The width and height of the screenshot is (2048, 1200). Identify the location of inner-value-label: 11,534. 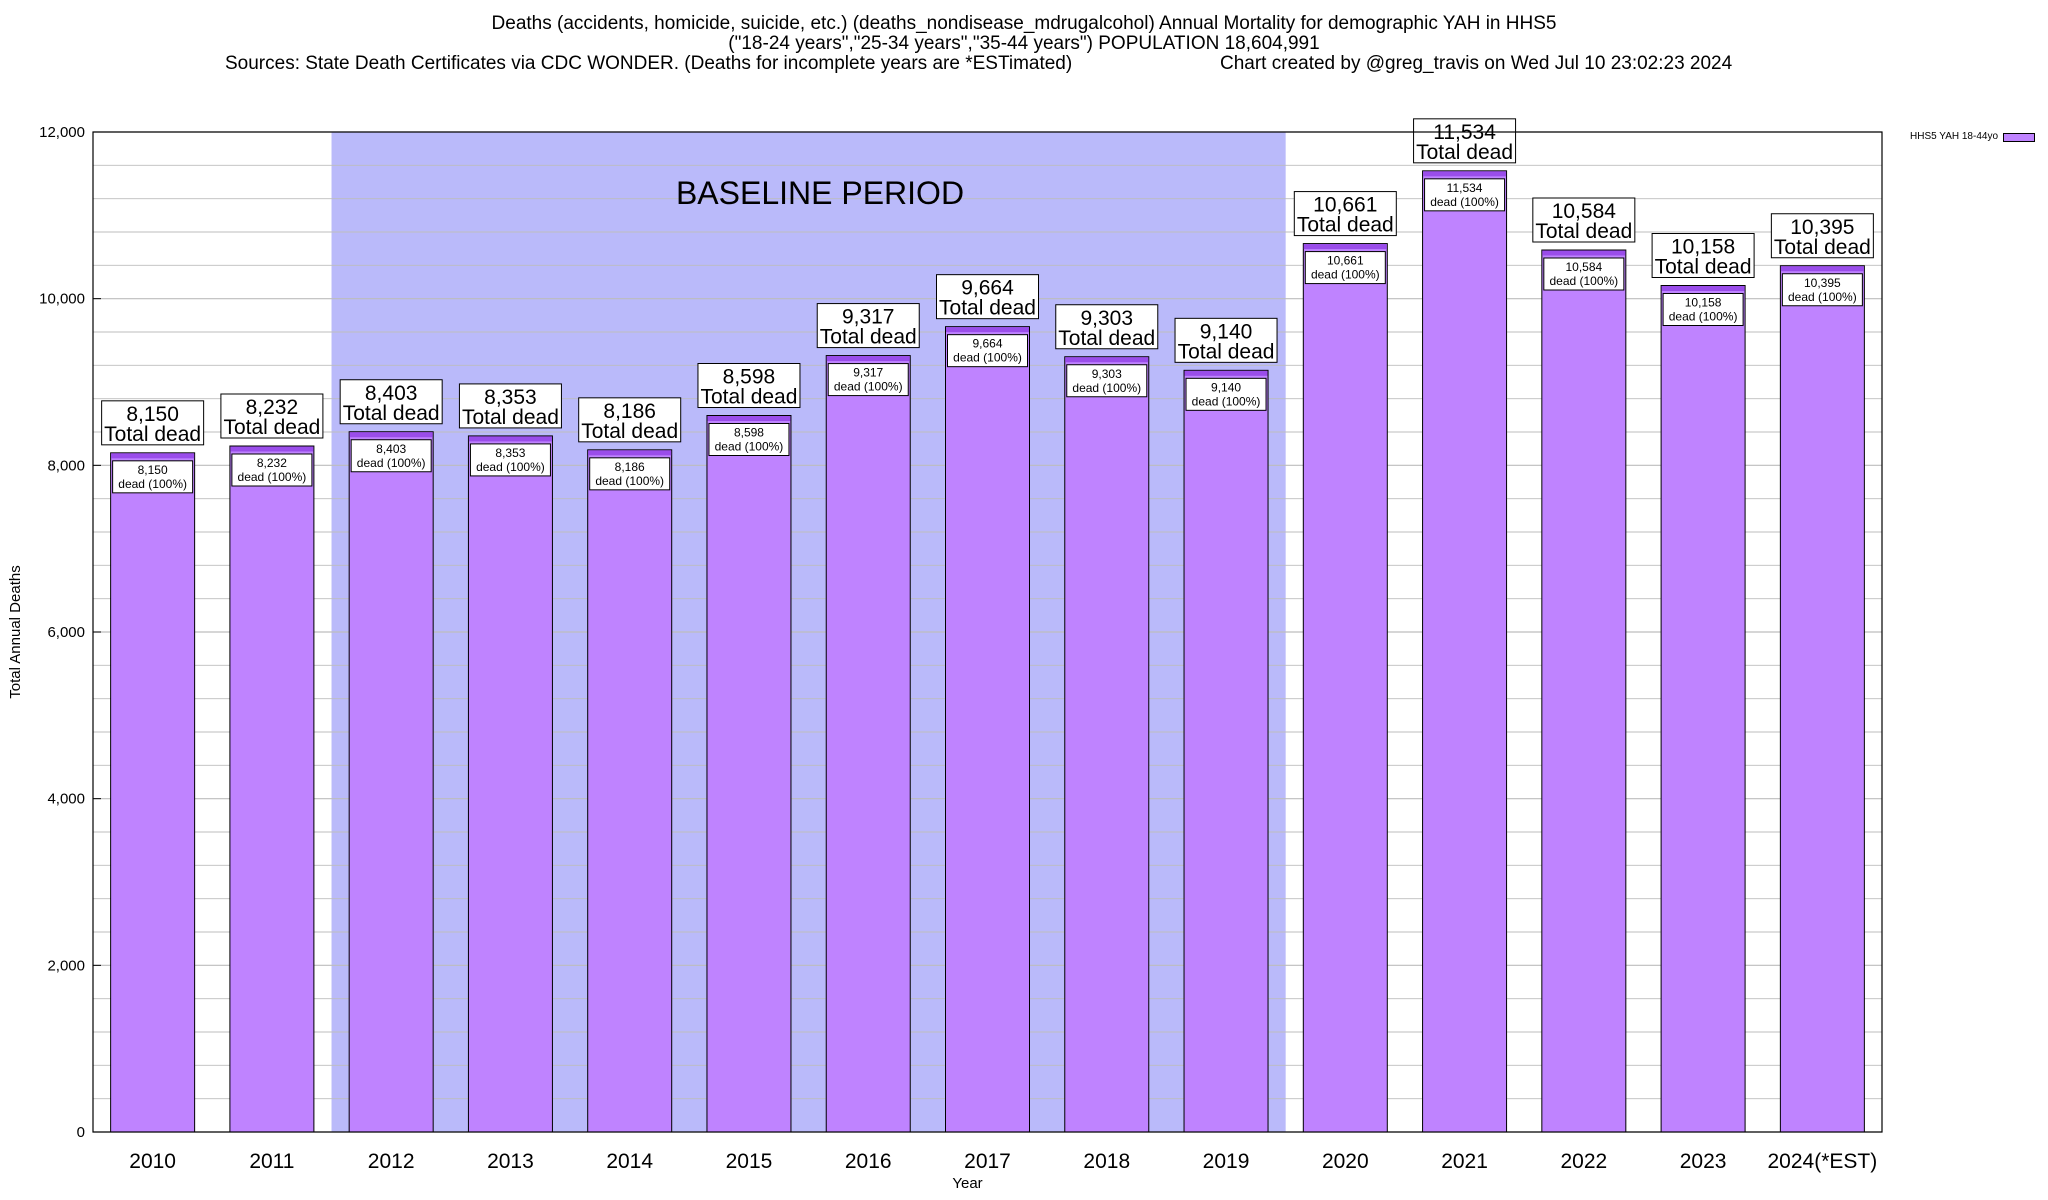
(1465, 188).